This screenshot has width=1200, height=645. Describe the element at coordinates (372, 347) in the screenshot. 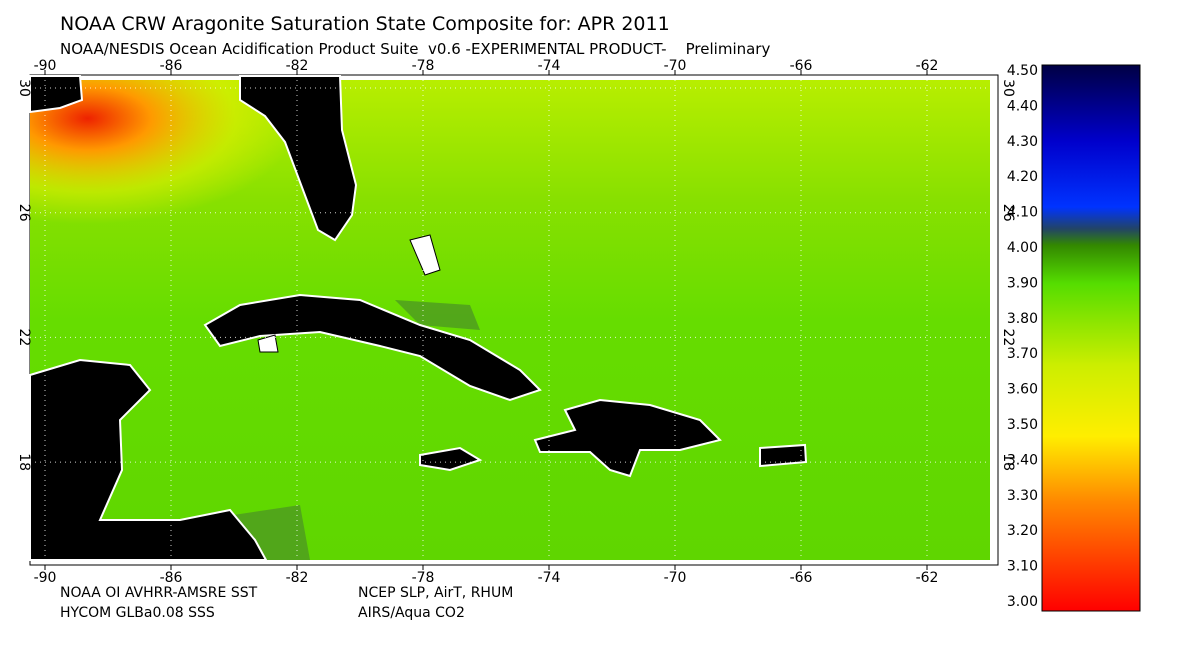

I see `land-cuba` at that location.